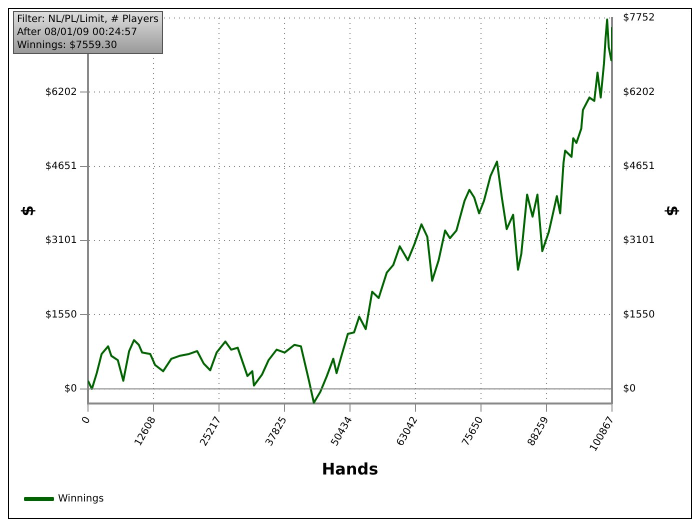 The height and width of the screenshot is (527, 700). Describe the element at coordinates (77, 32) in the screenshot. I see `annotation: After 08/01/09 00:24:57` at that location.